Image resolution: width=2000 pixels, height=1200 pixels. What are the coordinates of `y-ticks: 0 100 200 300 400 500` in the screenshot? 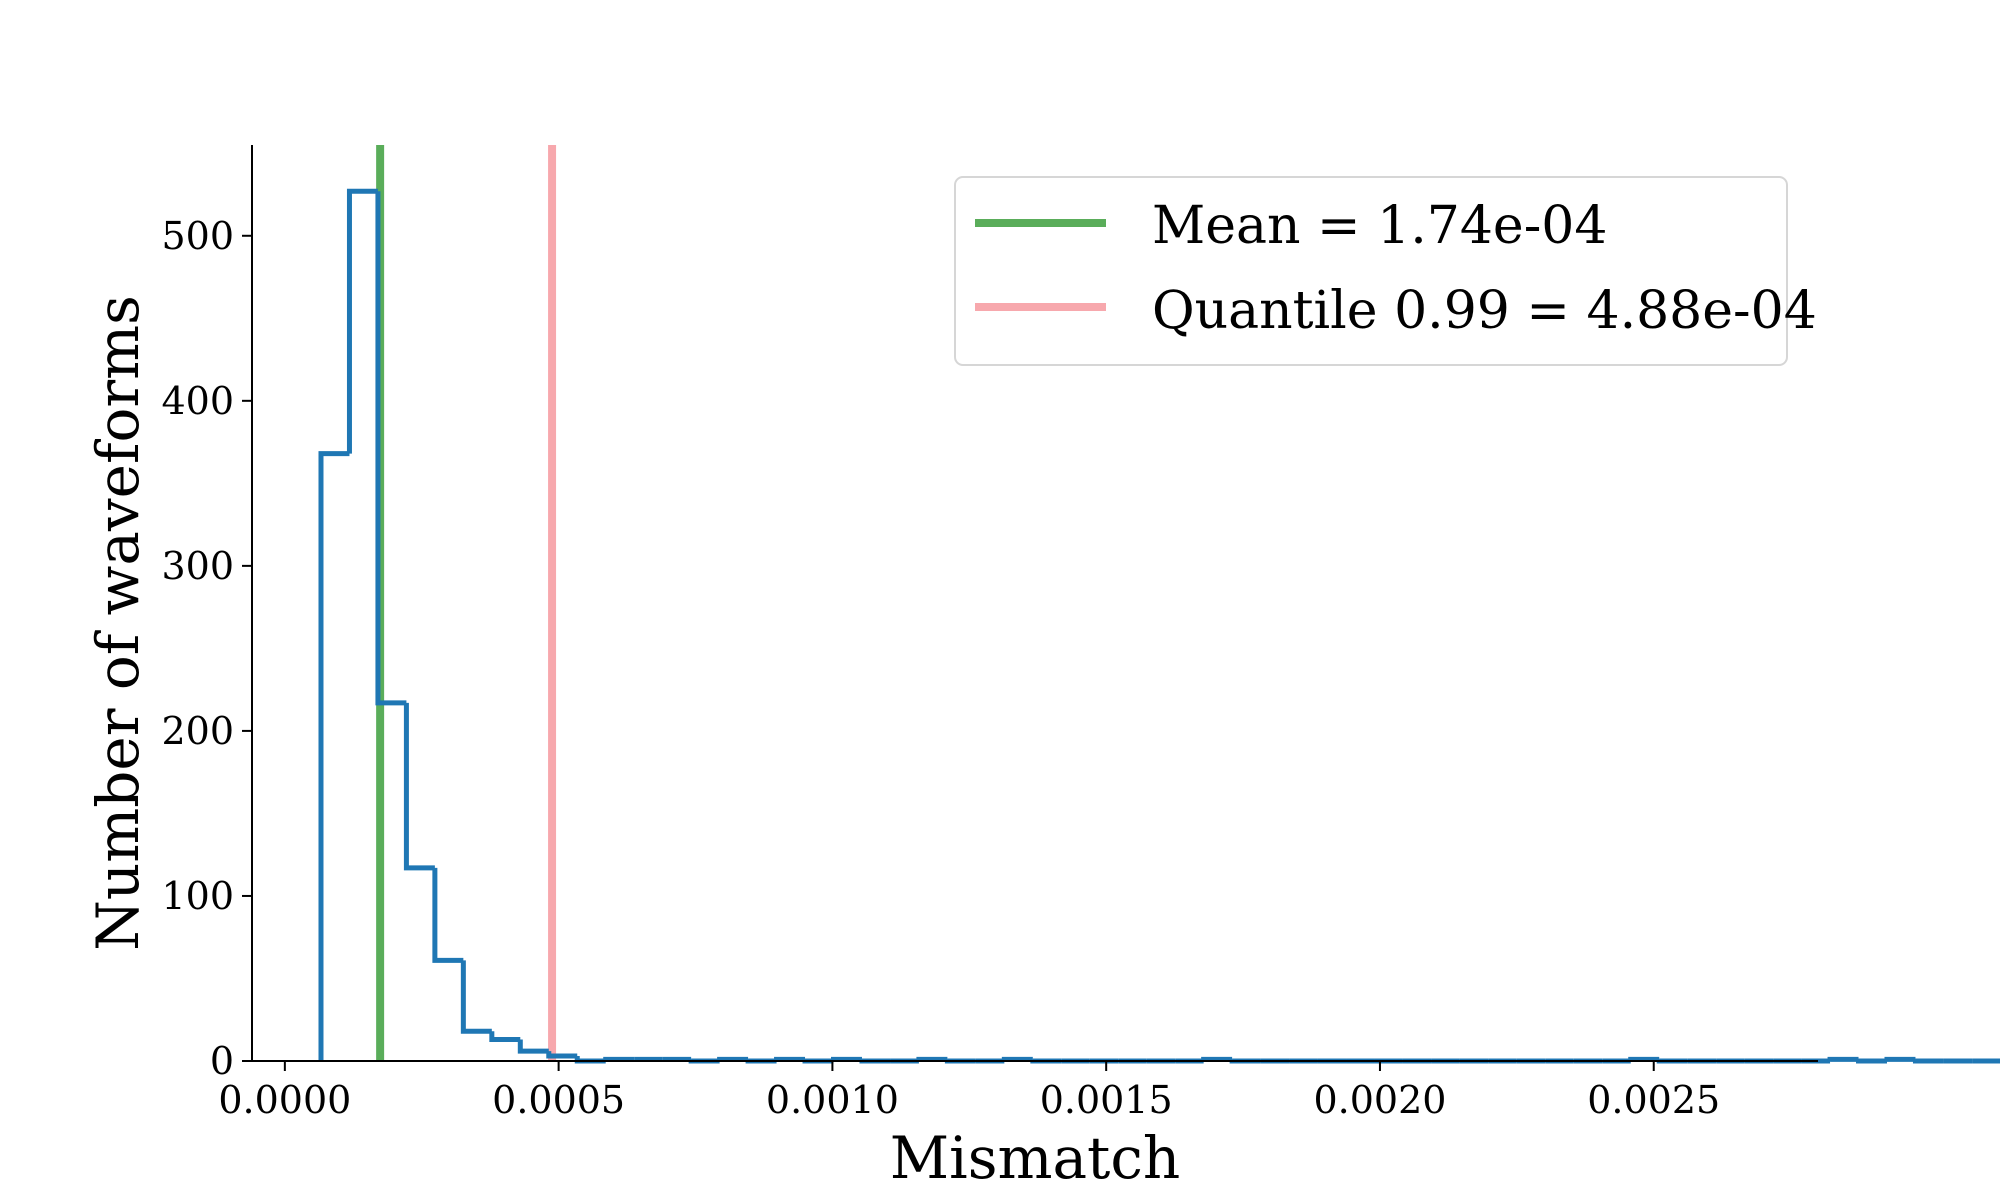 It's located at (206, 648).